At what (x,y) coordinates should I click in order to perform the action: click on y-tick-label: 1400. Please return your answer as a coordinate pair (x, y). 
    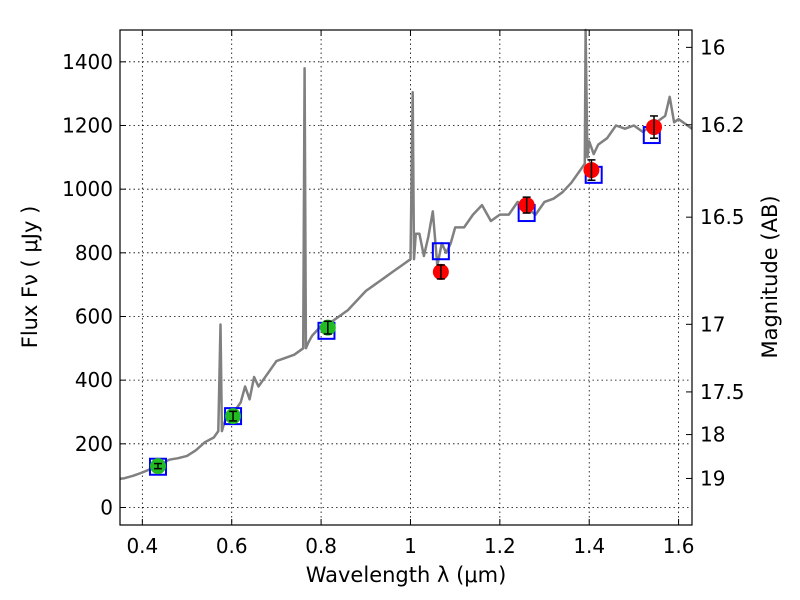
    Looking at the image, I should click on (87, 62).